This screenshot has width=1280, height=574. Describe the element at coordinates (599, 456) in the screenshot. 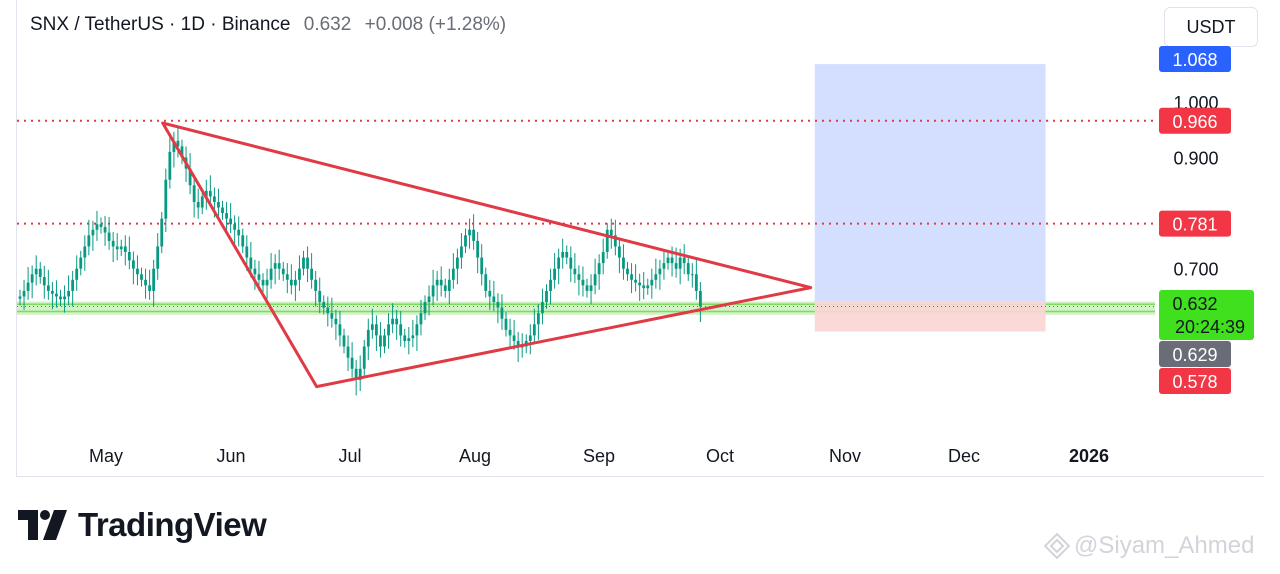

I see `x-axis-label-sep: Sep` at that location.